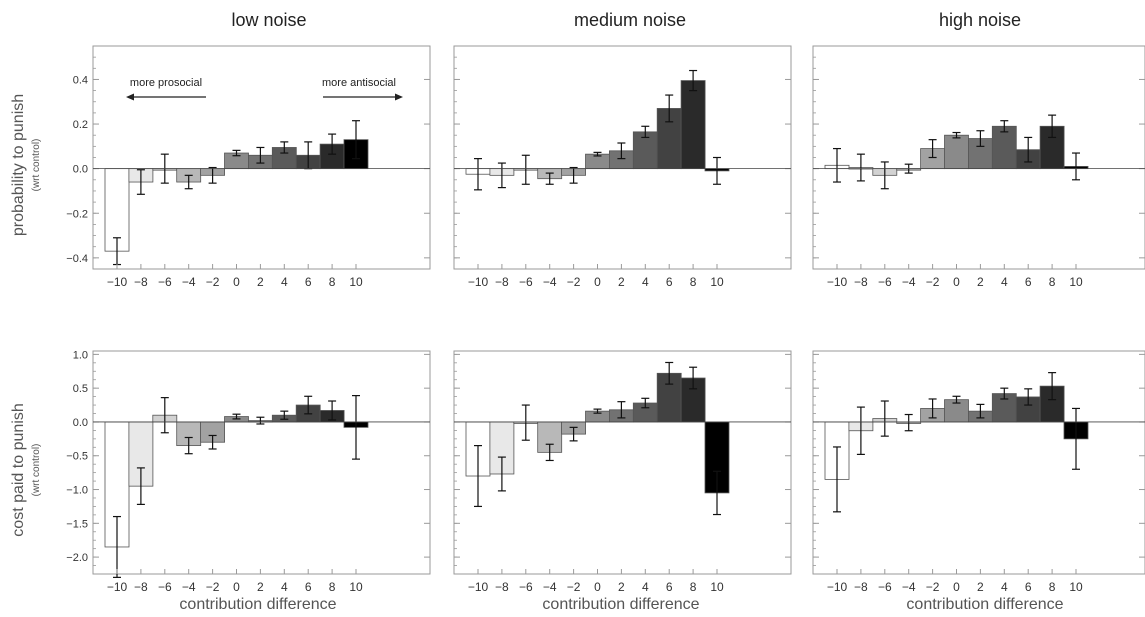  Describe the element at coordinates (80, 80) in the screenshot. I see `y-tick-label: 0.4` at that location.